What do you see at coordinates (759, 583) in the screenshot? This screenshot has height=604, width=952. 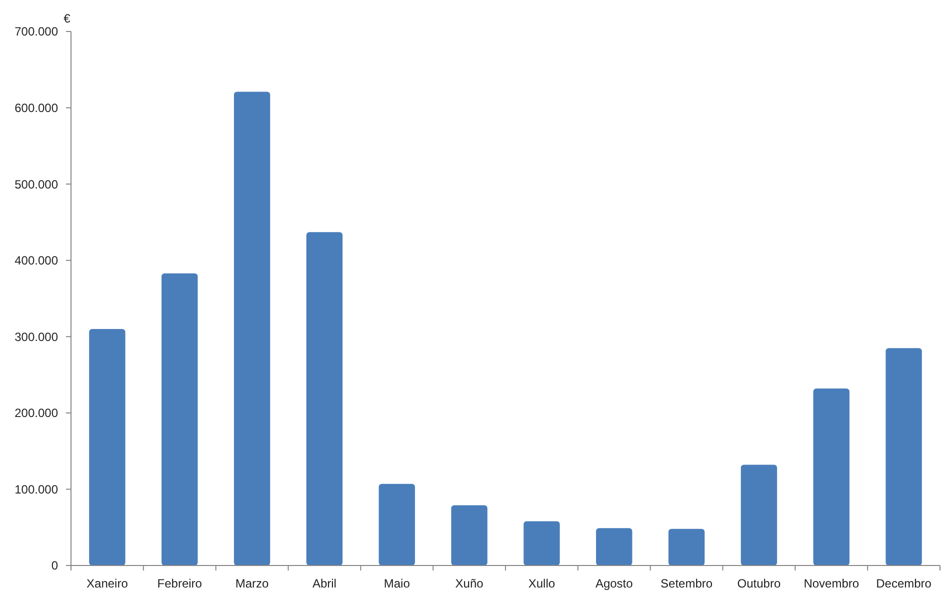 I see `x-tick-label: Outubro` at bounding box center [759, 583].